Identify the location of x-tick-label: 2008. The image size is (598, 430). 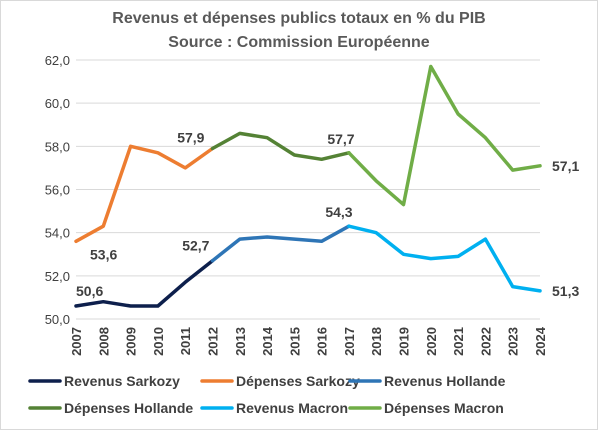
(103, 341).